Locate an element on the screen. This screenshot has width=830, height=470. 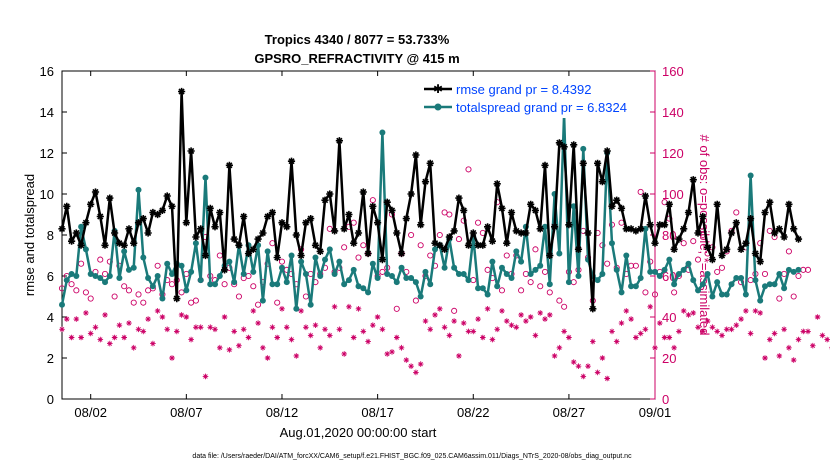
y-axis-left: 0 2 4 6 8 10 12 14 16 is located at coordinates (53, 235).